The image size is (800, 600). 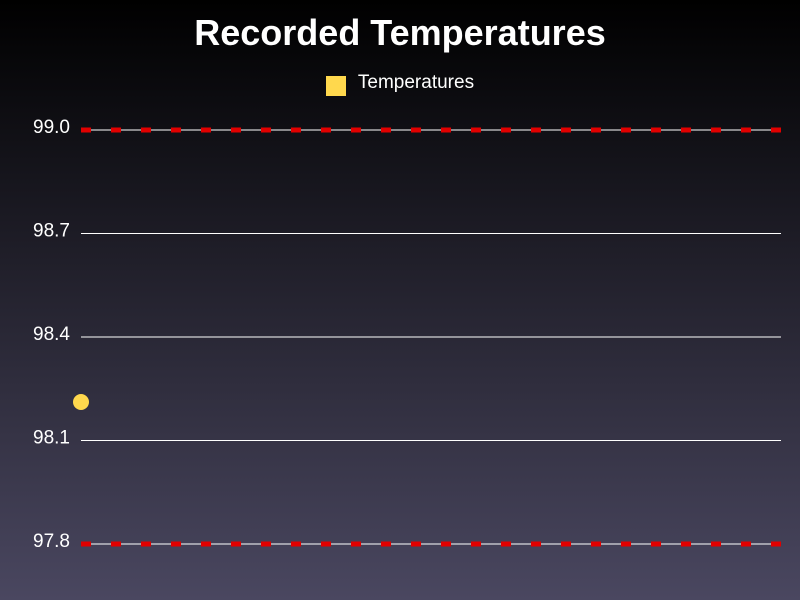 I want to click on chart-title: Recorded Temperatures, so click(x=400, y=32).